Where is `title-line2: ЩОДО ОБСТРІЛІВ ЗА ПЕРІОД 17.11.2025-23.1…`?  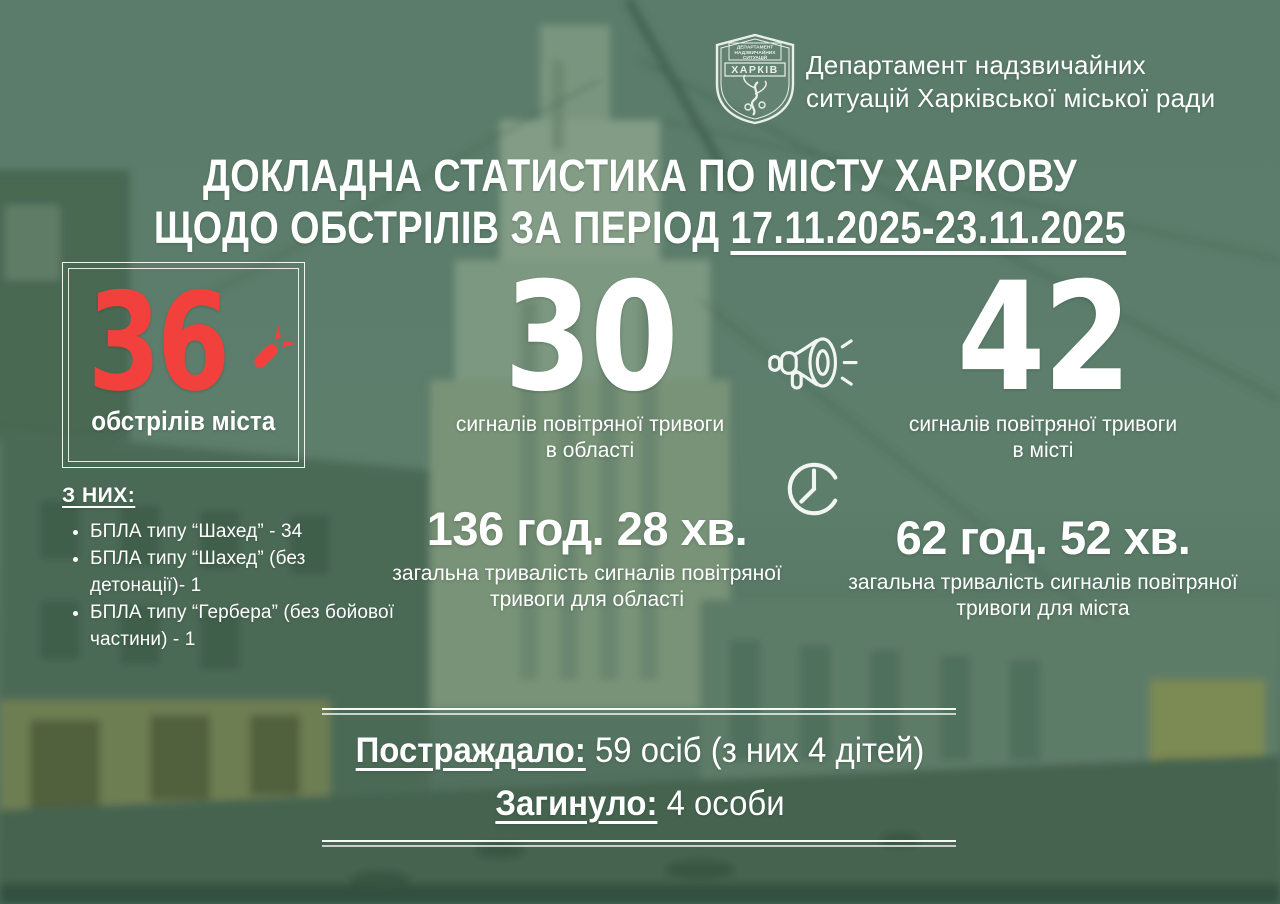 title-line2: ЩОДО ОБСТРІЛІВ ЗА ПЕРІОД 17.11.2025-23.1… is located at coordinates (639, 228).